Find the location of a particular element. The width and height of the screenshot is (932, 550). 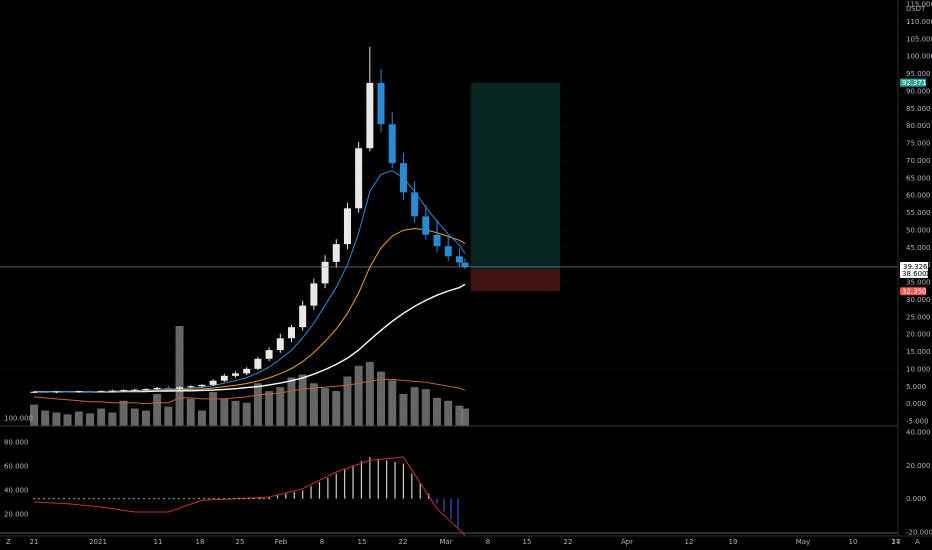

price-tick-label: 15.000 is located at coordinates (918, 352).